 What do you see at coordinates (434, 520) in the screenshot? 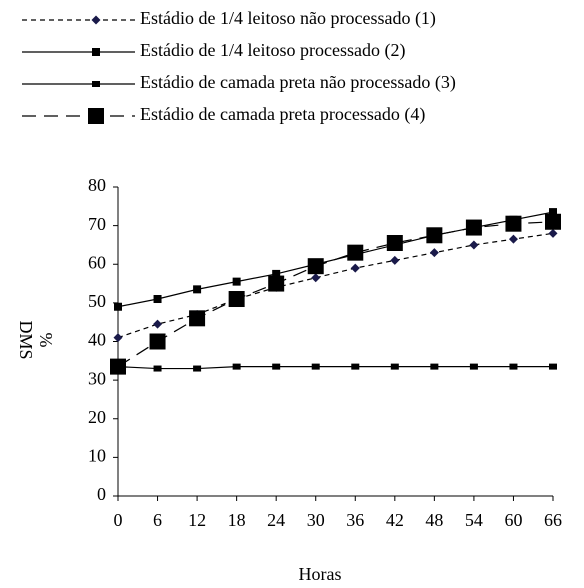
I see `x-tick-label: 48` at bounding box center [434, 520].